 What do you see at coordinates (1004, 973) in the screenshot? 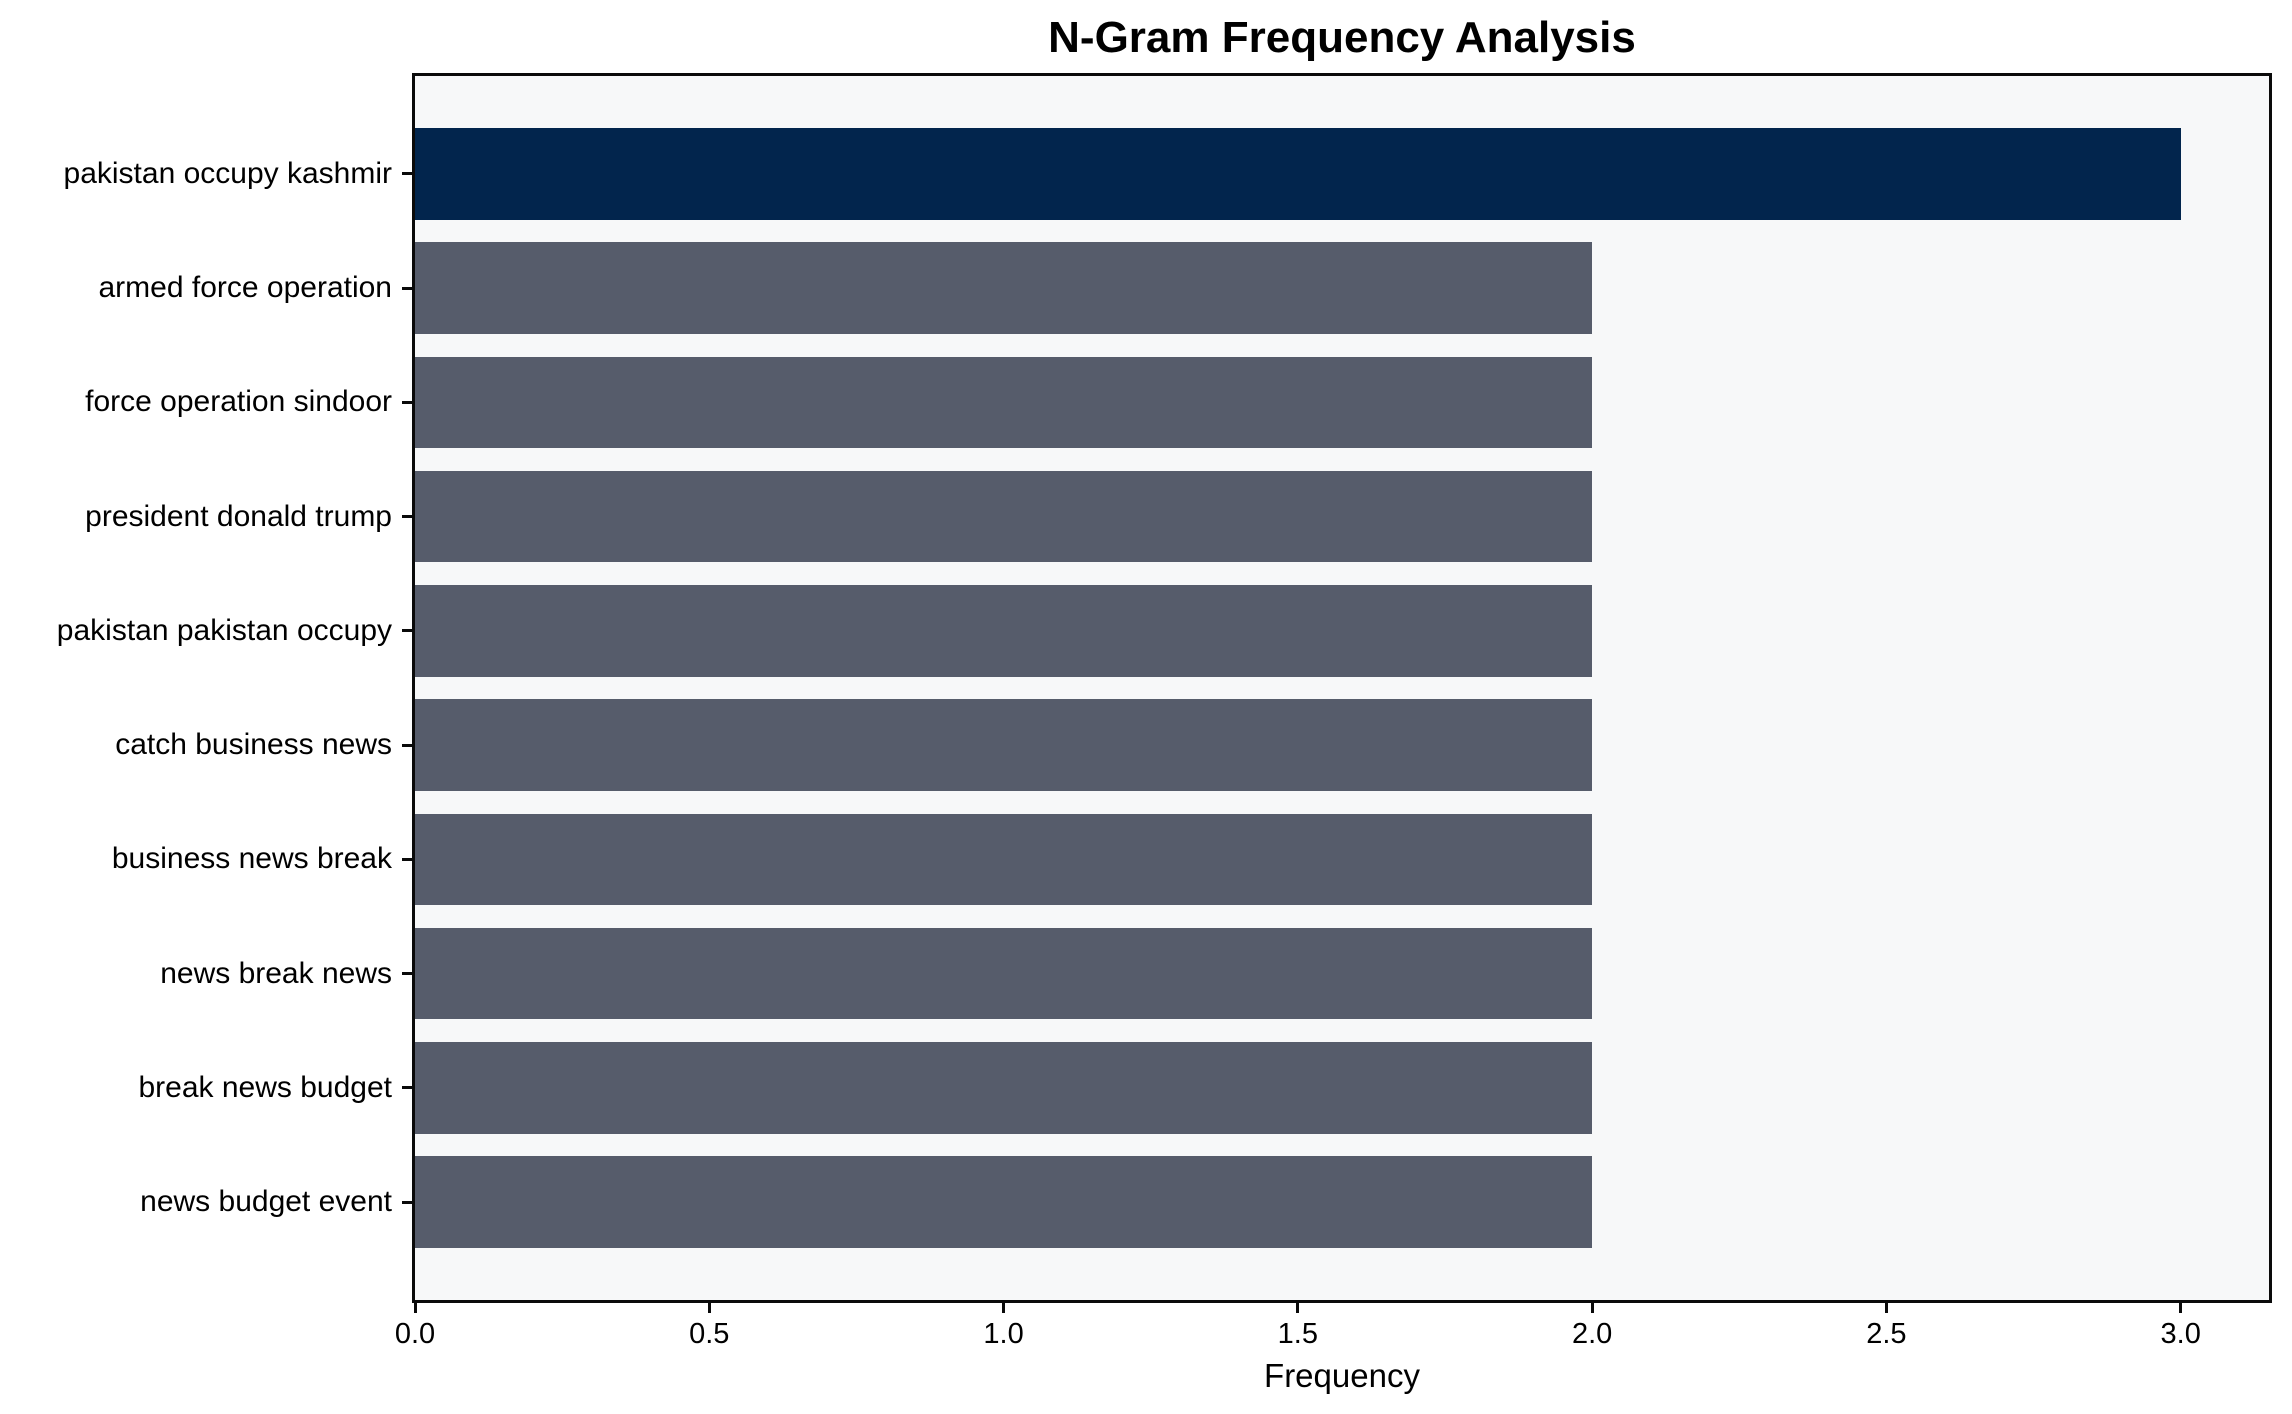
I see `bar-news-break-news` at bounding box center [1004, 973].